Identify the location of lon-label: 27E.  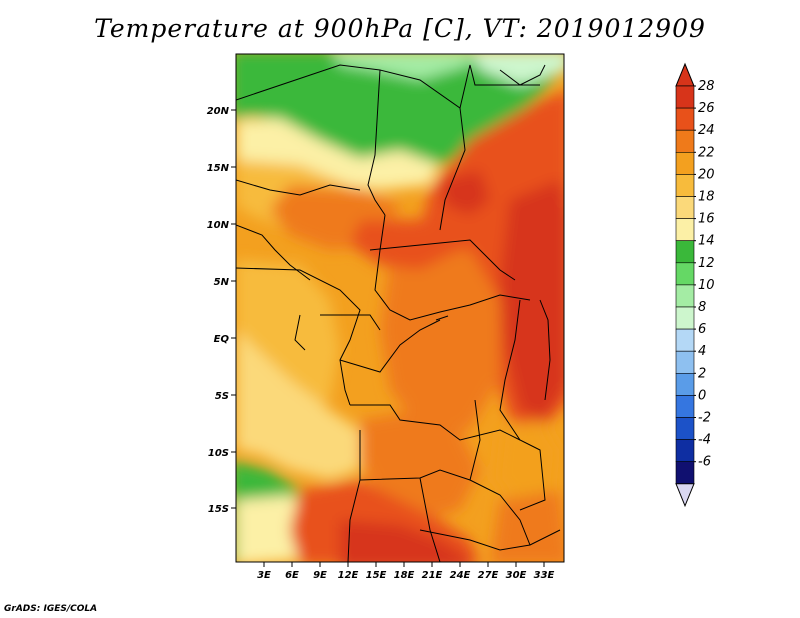
(488, 575).